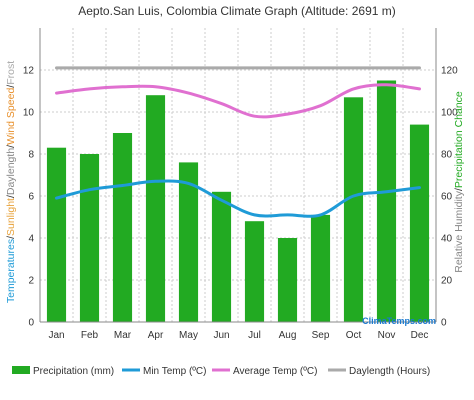 Image resolution: width=474 pixels, height=400 pixels. I want to click on x-tick-label: Feb, so click(90, 335).